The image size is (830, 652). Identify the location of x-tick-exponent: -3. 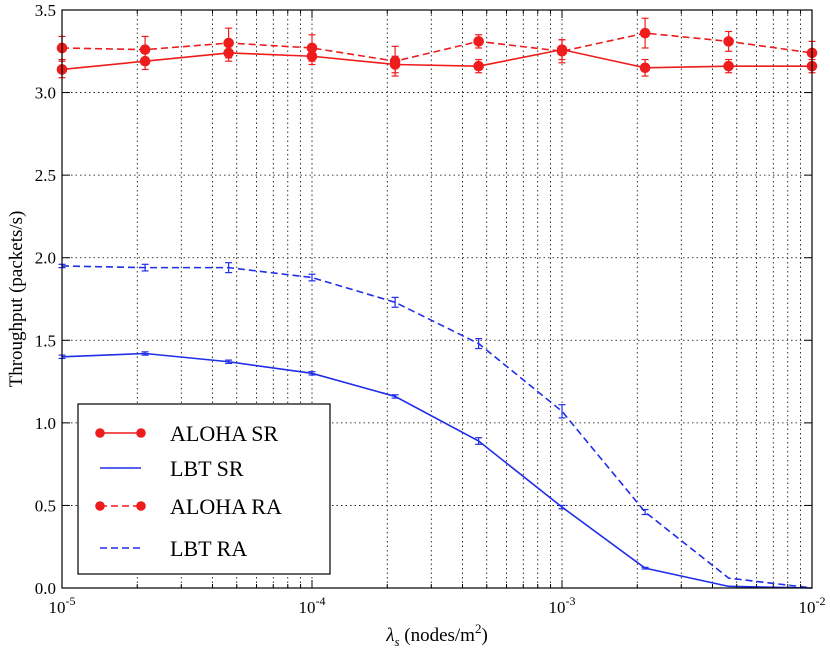
(571, 601).